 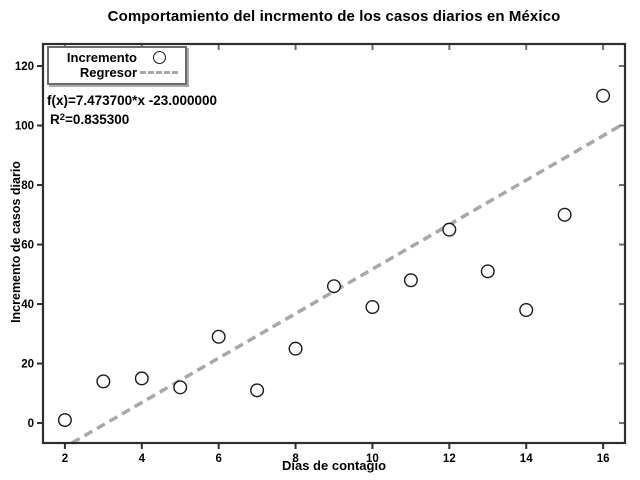 I want to click on y-tick-label: 20, so click(x=27, y=365).